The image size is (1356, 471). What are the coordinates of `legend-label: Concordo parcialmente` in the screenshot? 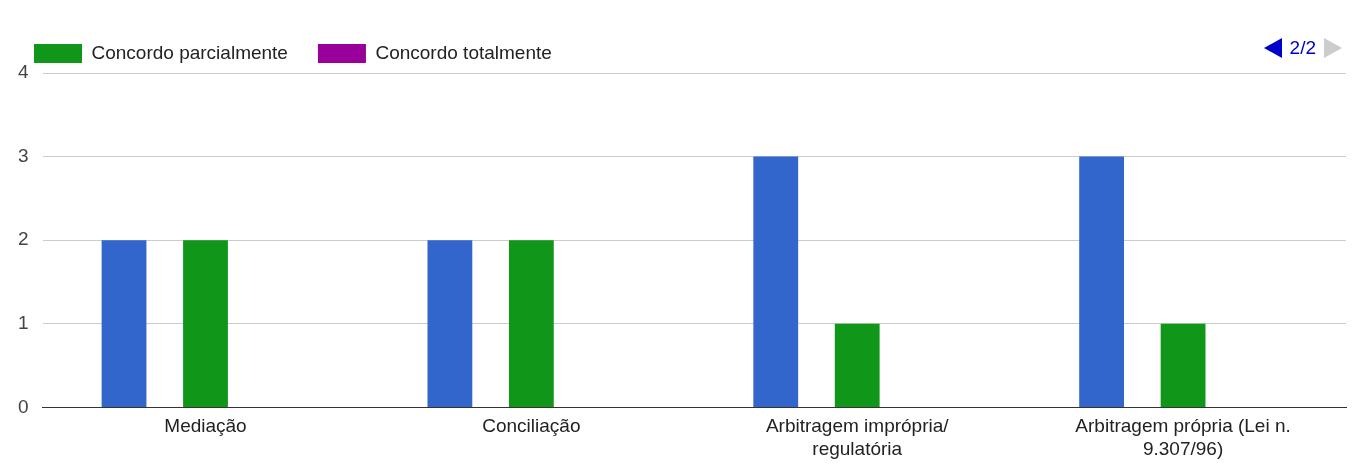 It's located at (189, 52).